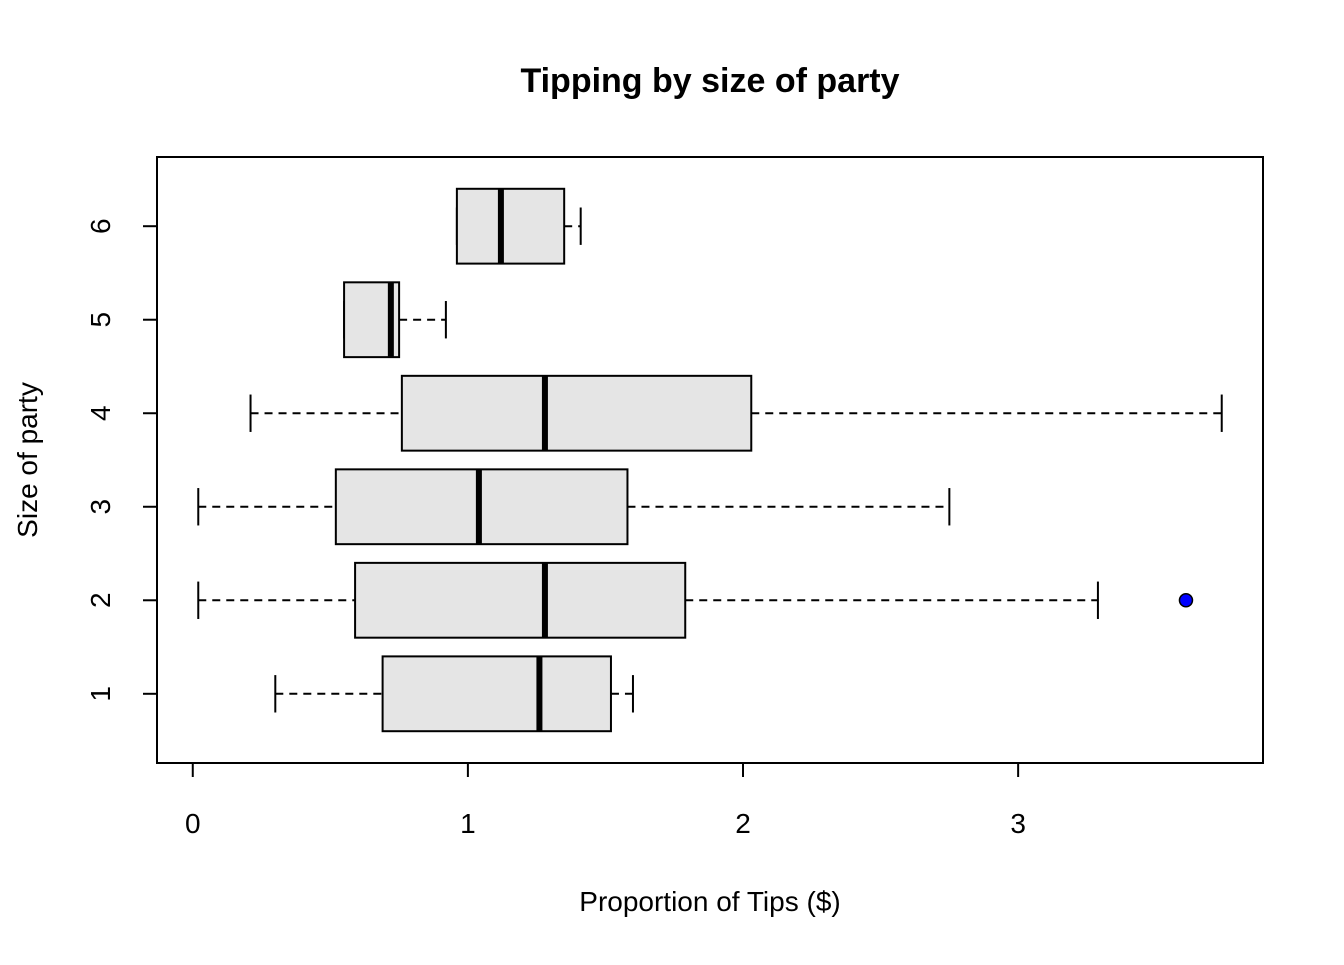 This screenshot has width=1344, height=965. Describe the element at coordinates (100, 694) in the screenshot. I see `y-tick-label: 1` at that location.